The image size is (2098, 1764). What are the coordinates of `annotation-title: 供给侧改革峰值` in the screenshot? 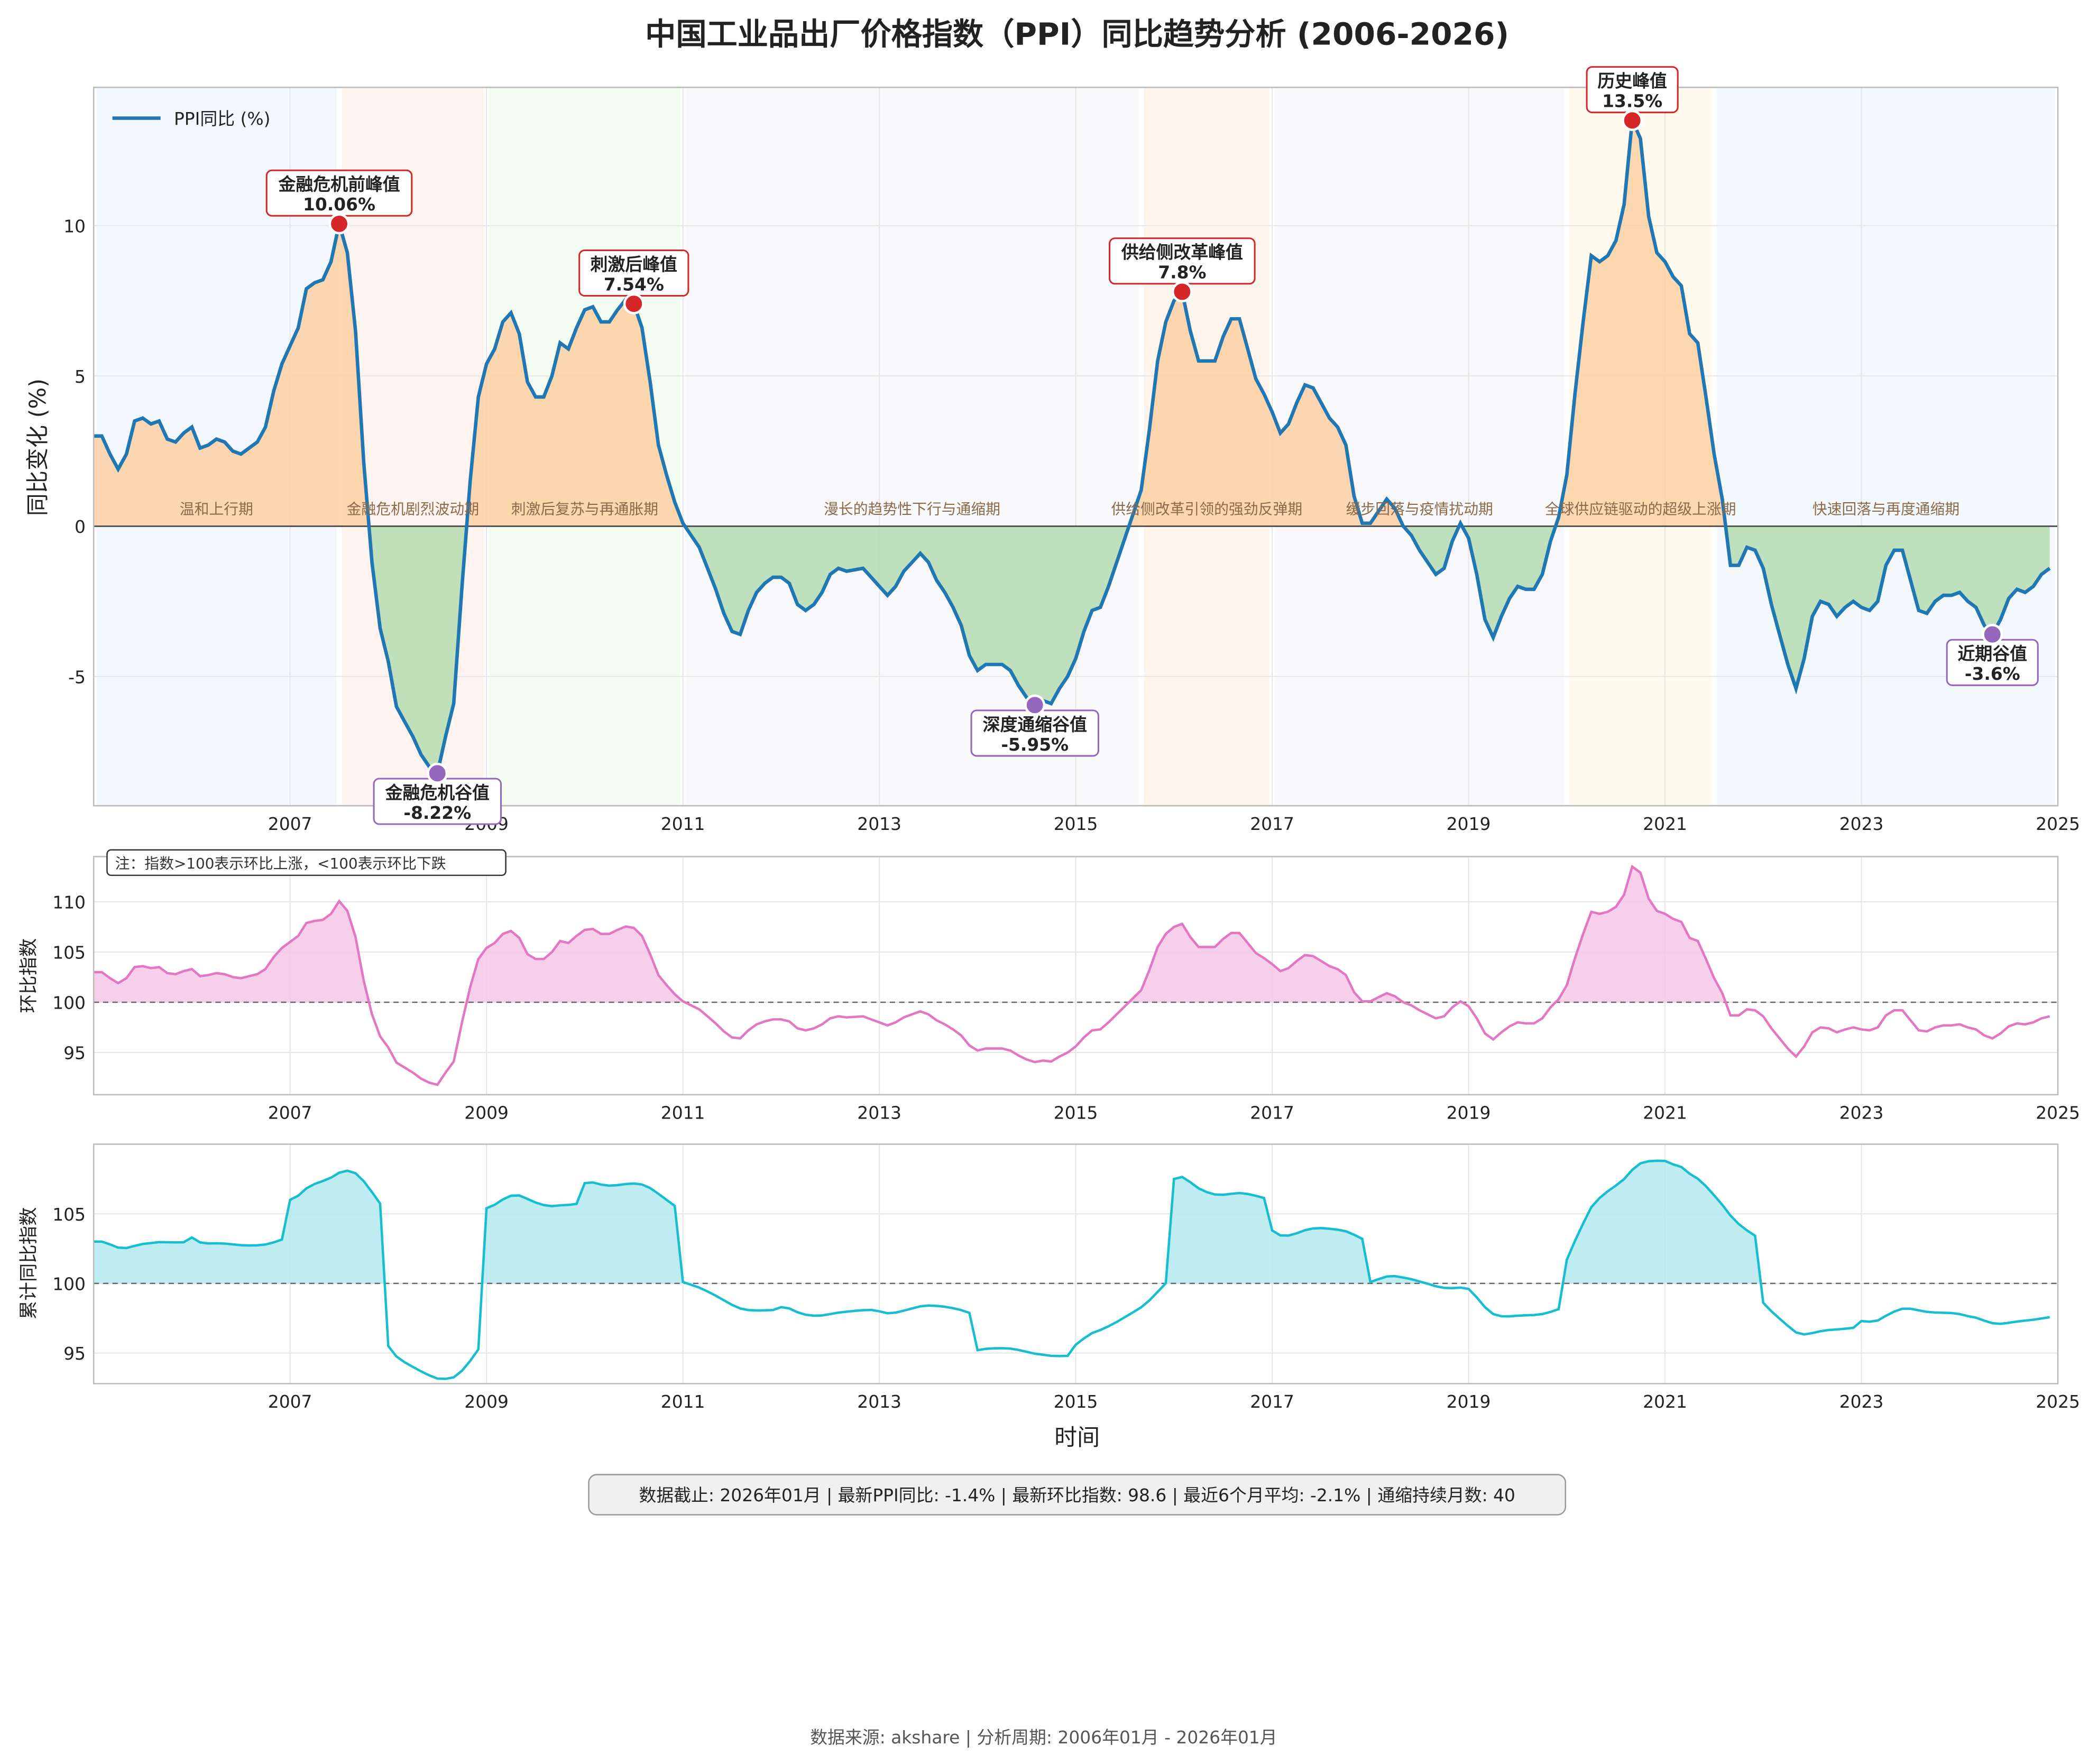 It's located at (1182, 252).